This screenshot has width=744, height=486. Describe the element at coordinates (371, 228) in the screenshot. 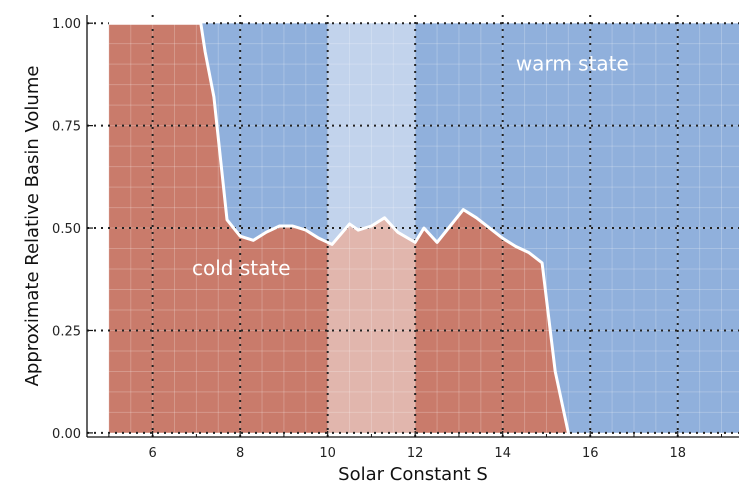

I see `highlight-band` at that location.